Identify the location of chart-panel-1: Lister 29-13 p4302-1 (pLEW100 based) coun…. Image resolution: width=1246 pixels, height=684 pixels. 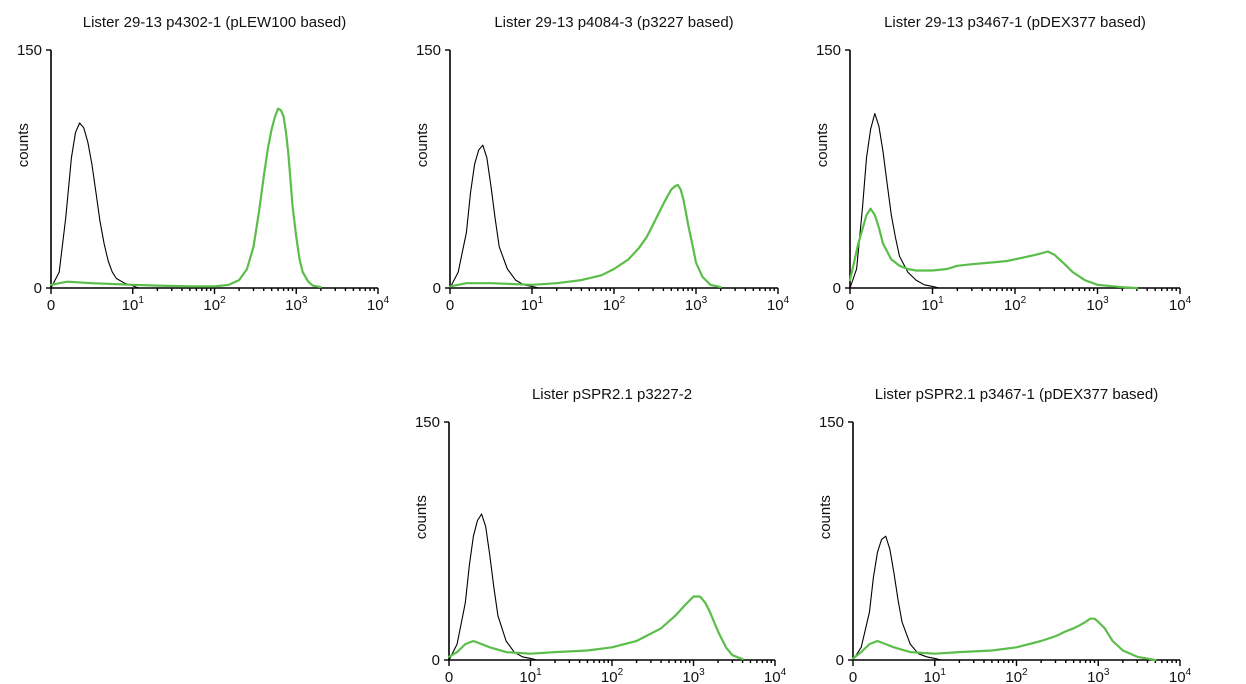
(202, 164).